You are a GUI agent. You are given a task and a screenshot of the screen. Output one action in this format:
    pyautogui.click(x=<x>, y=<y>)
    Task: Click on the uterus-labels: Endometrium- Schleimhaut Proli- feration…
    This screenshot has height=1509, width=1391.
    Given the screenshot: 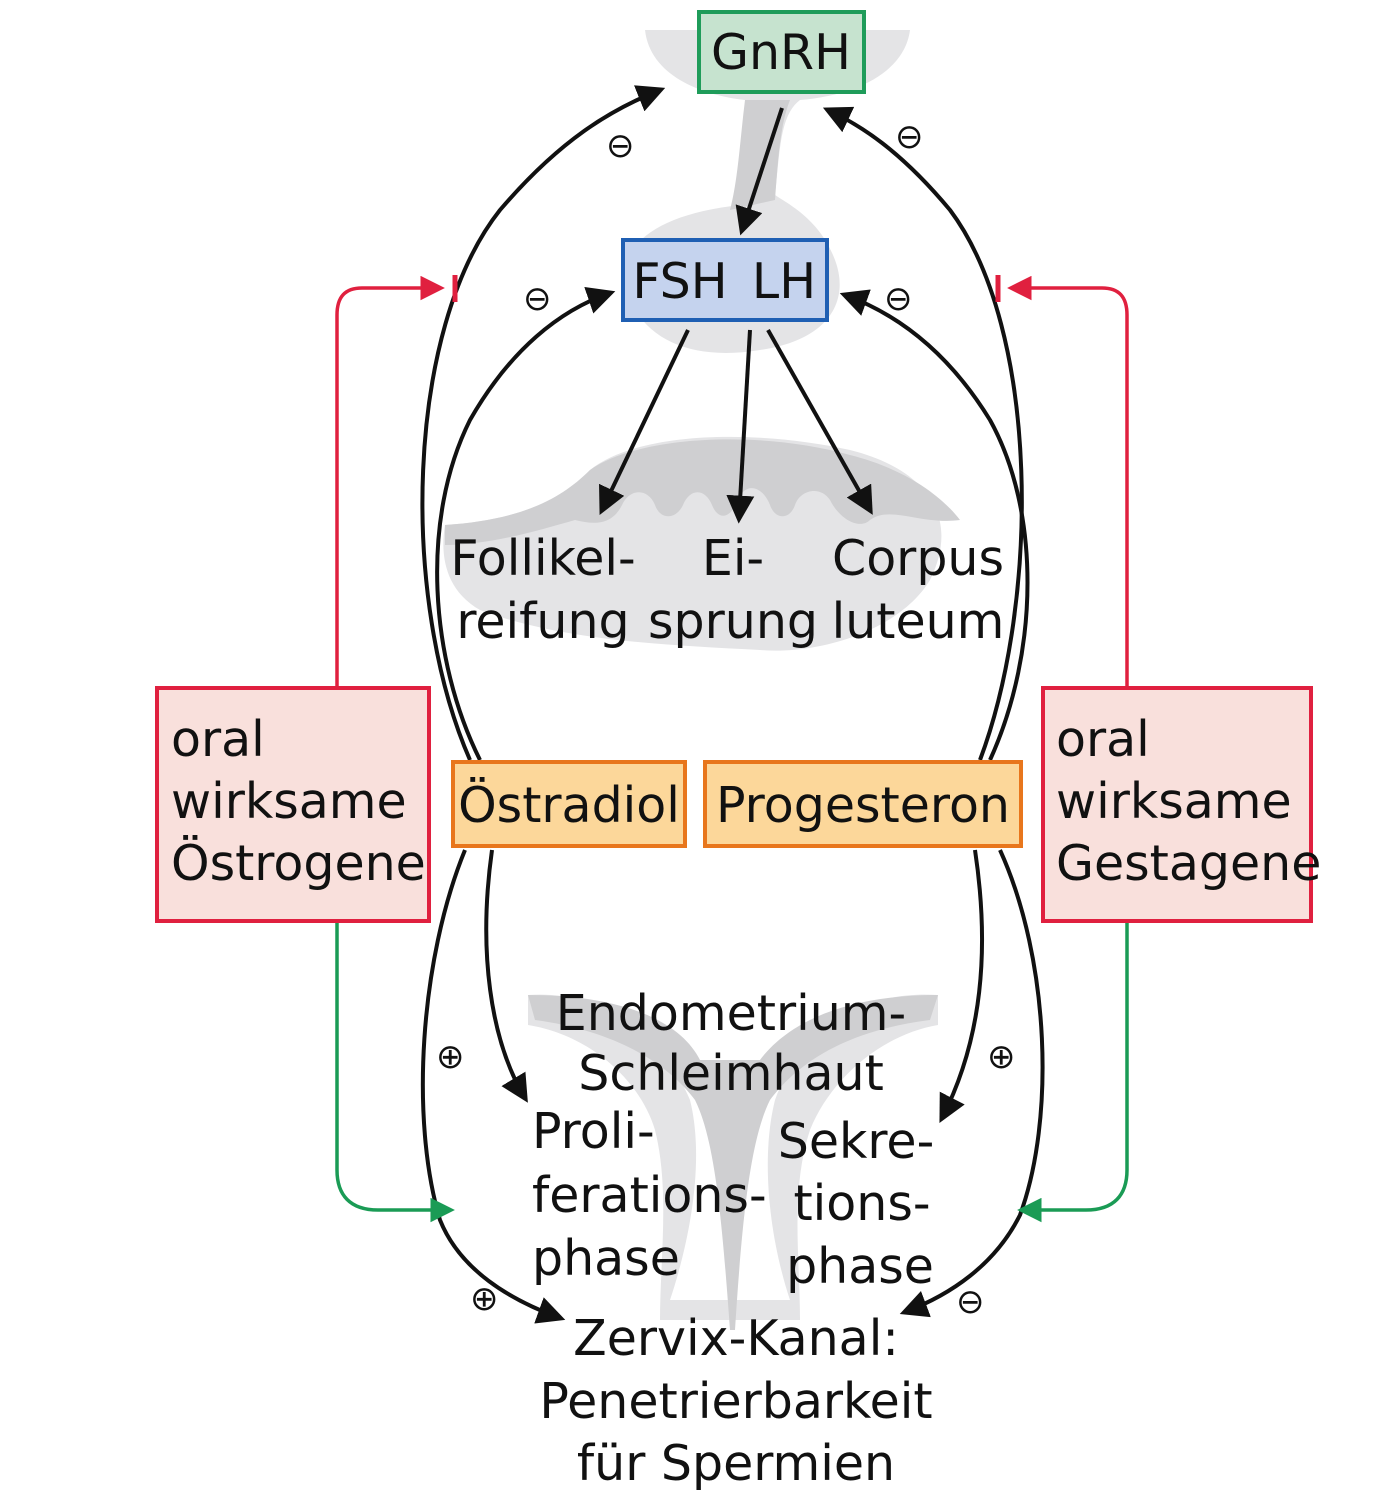 What is the action you would take?
    pyautogui.click(x=733, y=1140)
    